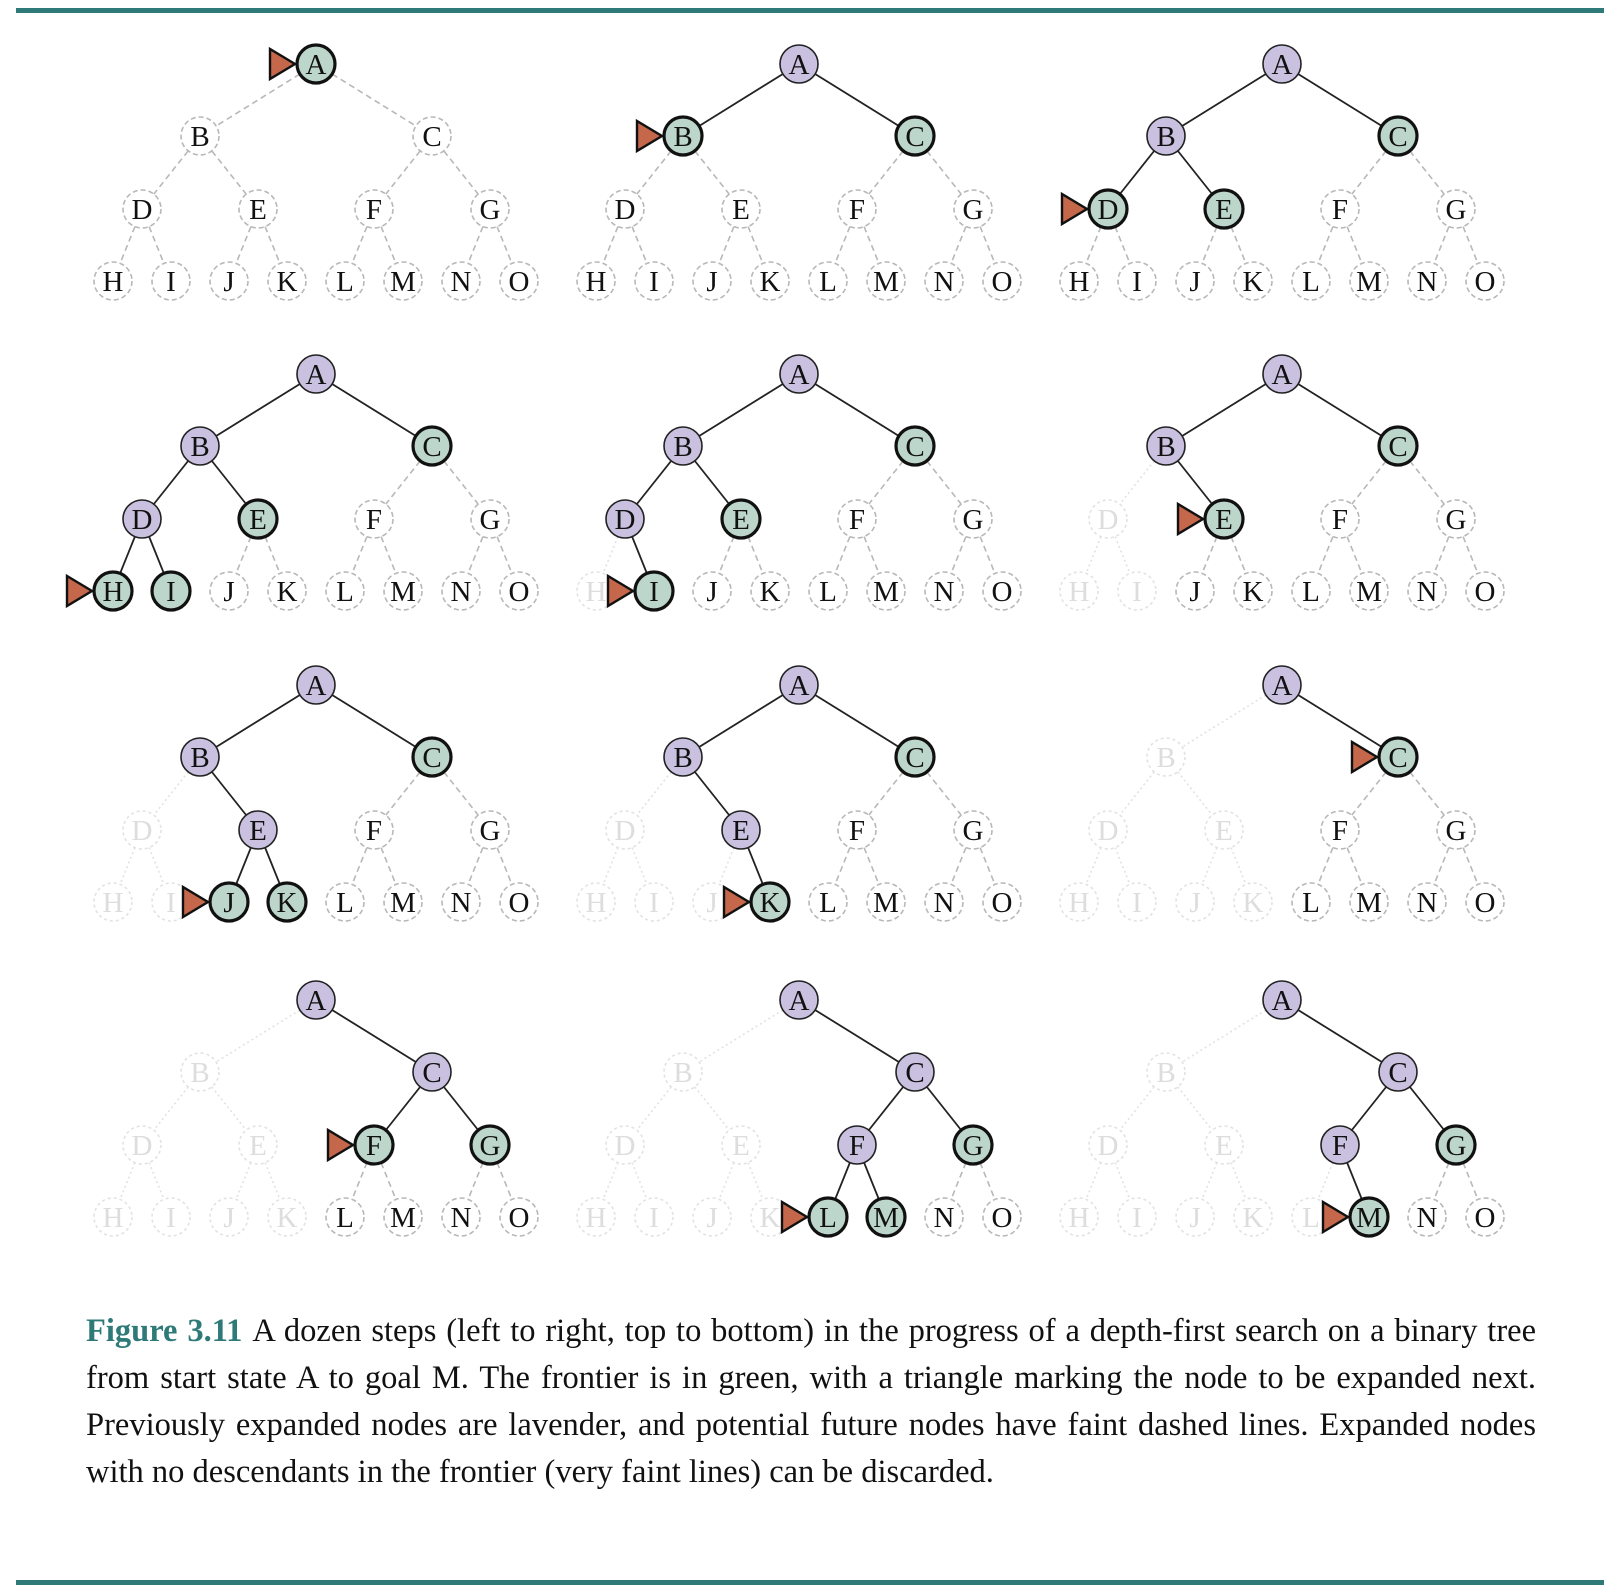 This screenshot has height=1596, width=1617. What do you see at coordinates (1079, 902) in the screenshot?
I see `node-H: H` at bounding box center [1079, 902].